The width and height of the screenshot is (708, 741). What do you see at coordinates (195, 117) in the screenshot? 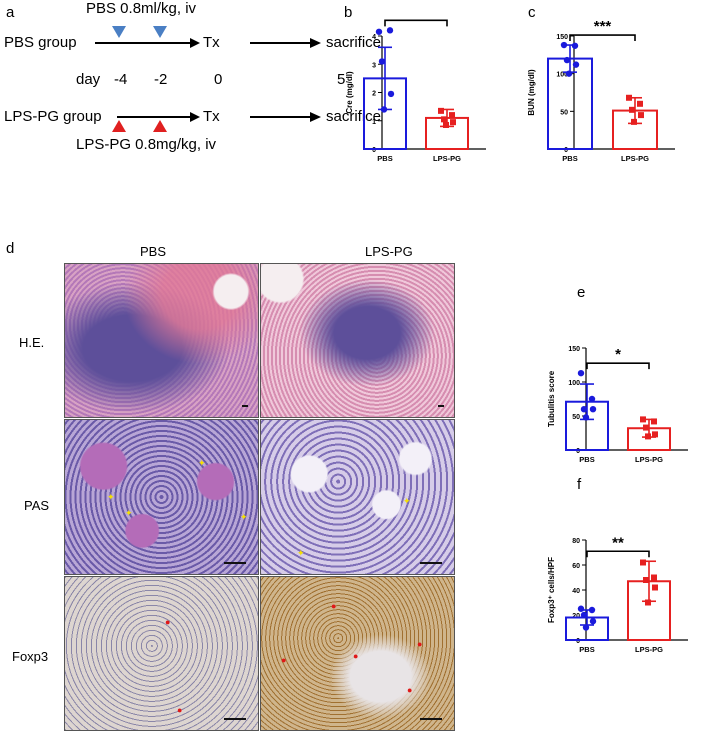
I see `lps-timeline-arrowhead` at bounding box center [195, 117].